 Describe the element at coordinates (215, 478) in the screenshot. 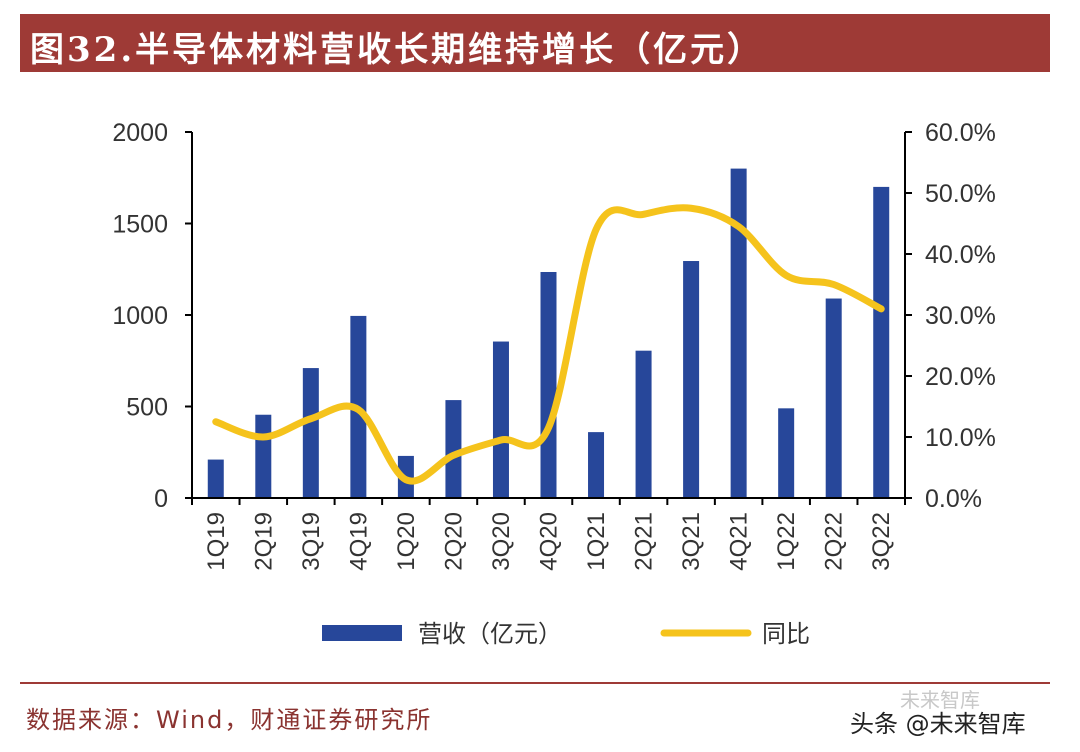

I see `bar-1Q19` at that location.